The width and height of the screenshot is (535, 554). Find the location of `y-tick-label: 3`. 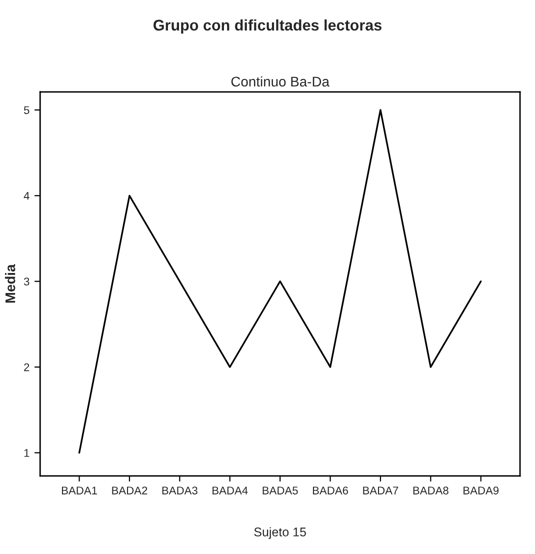

y-tick-label: 3 is located at coordinates (27, 282).